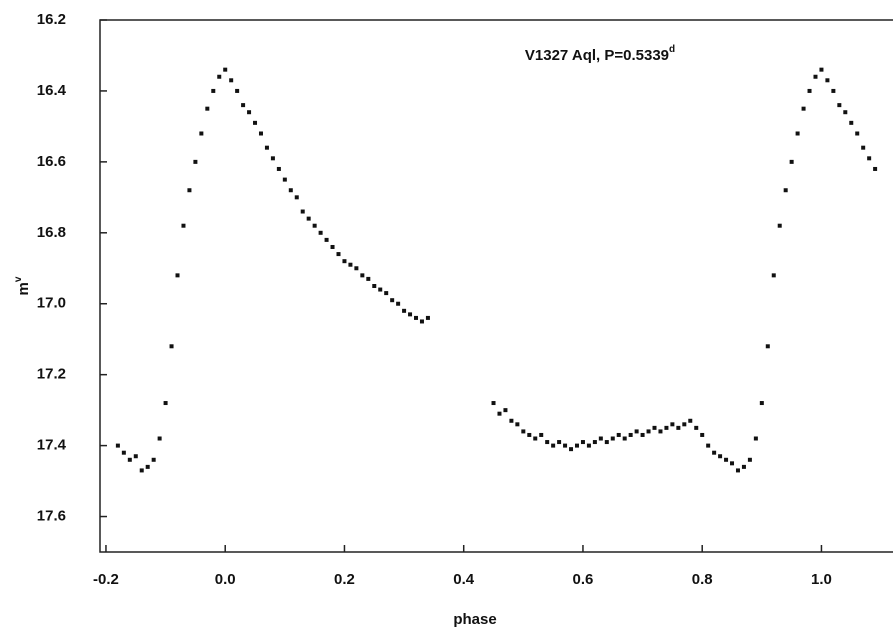  What do you see at coordinates (597, 55) in the screenshot?
I see `title-text: V1327 Aql, P=0.5339` at bounding box center [597, 55].